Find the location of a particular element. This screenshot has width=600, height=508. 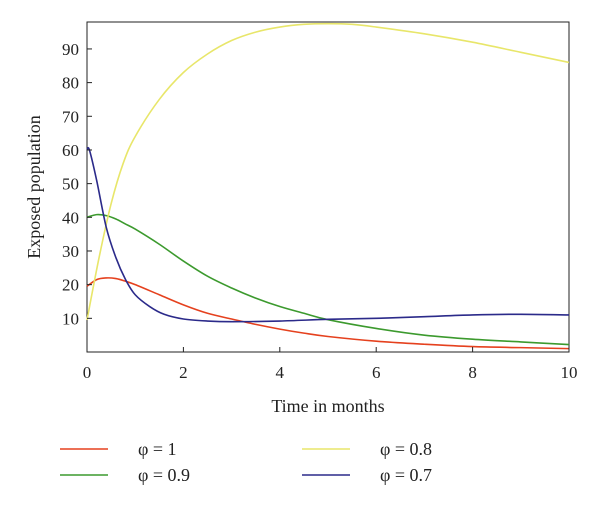

legend-label-1: φ = 1 is located at coordinates (157, 449).